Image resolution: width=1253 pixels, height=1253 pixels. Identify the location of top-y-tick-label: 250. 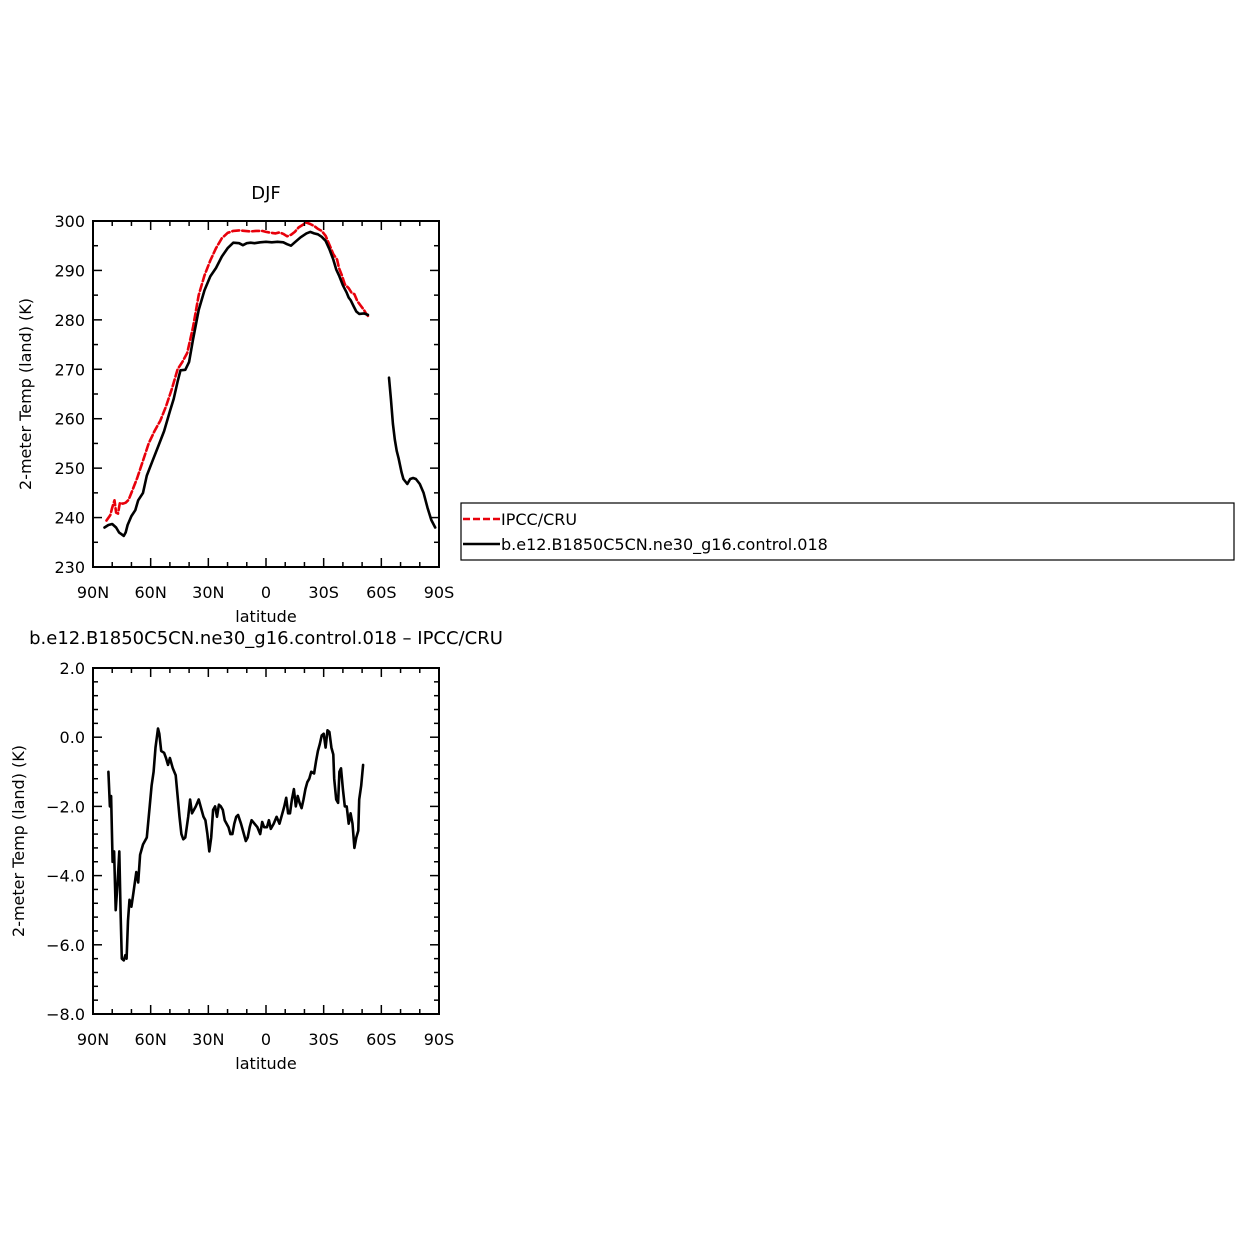
(69, 468).